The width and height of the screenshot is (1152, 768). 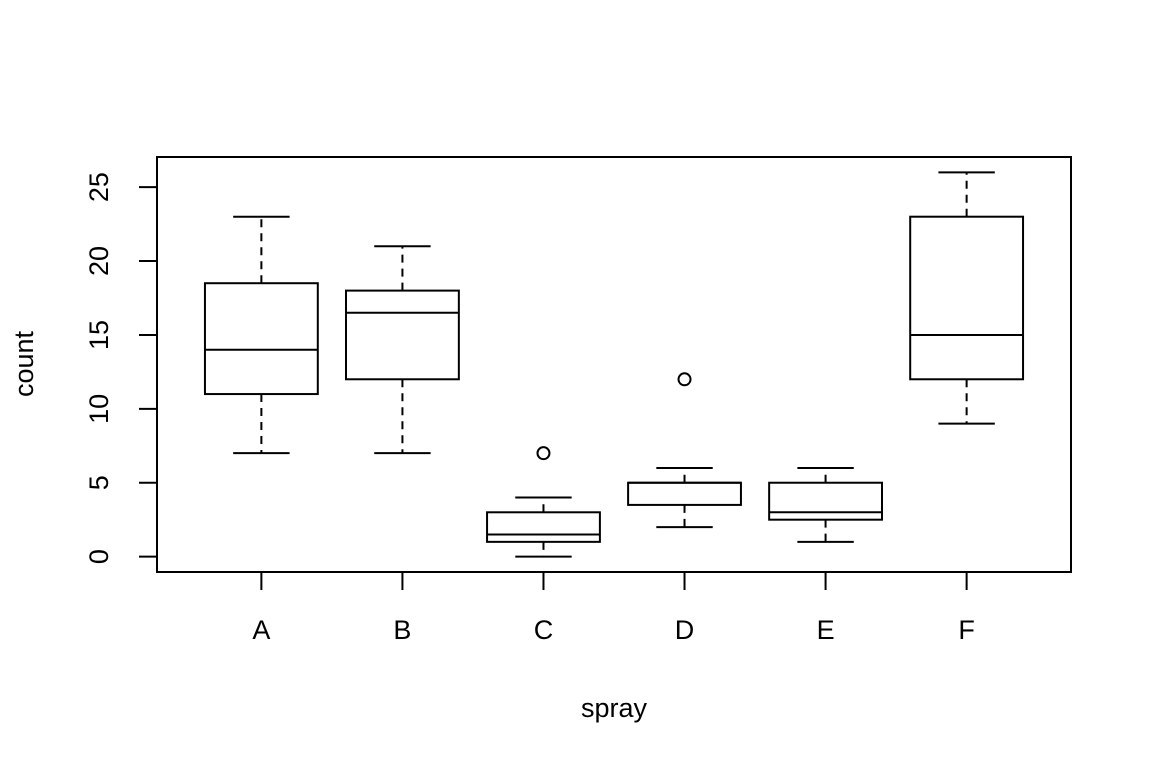 What do you see at coordinates (24, 363) in the screenshot?
I see `y-axis-label: count` at bounding box center [24, 363].